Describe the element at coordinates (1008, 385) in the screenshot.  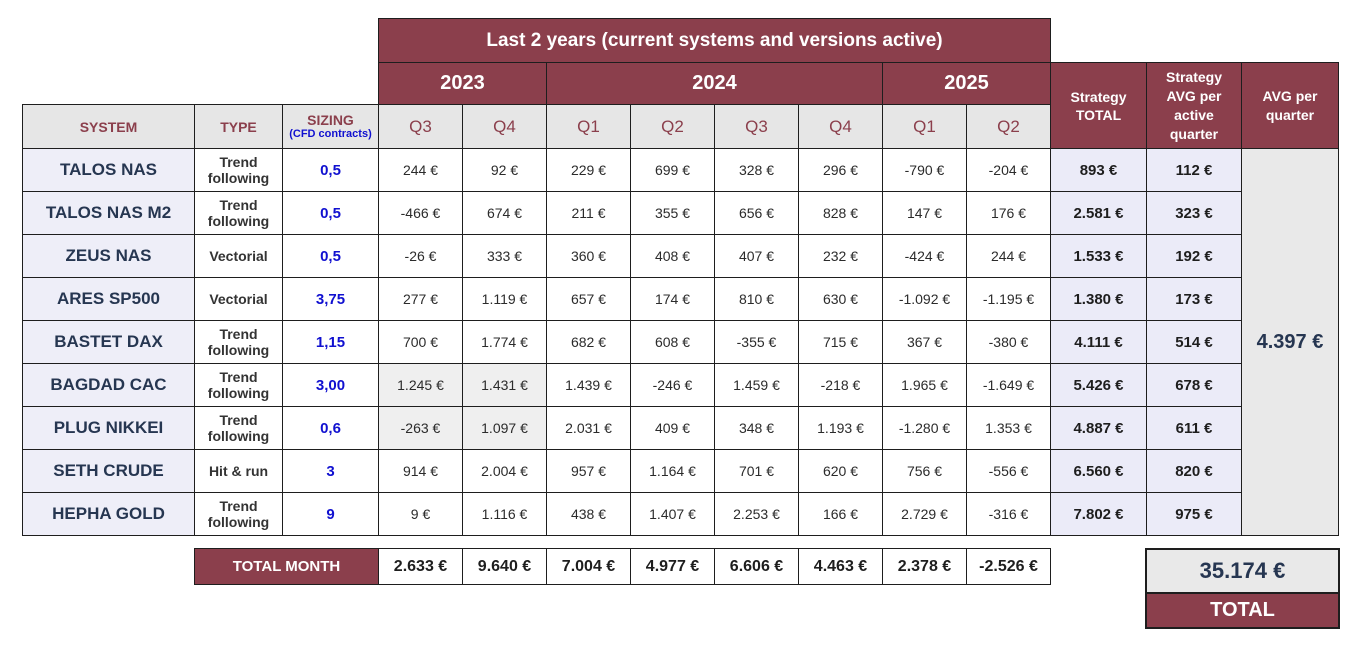
I see `quarter-value: -1.649 €` at that location.